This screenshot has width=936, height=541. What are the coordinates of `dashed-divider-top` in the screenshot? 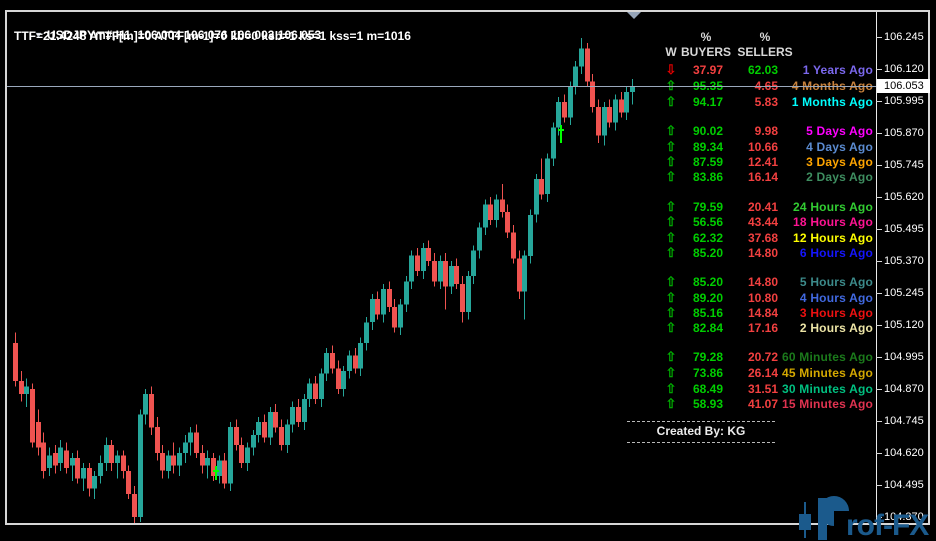 It's located at (701, 421).